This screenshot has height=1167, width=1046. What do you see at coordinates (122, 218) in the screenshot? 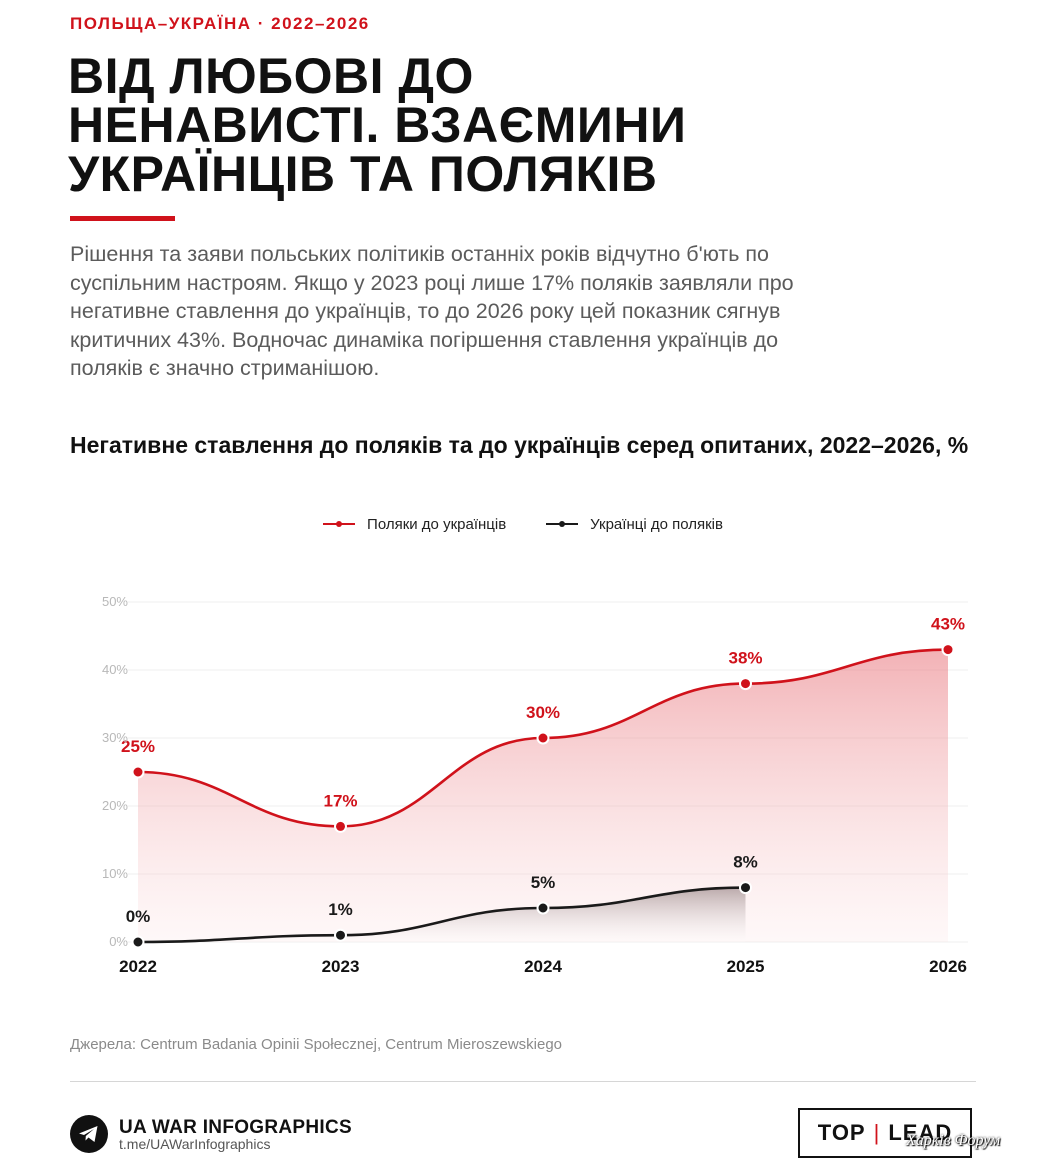
I see `accent-rule` at bounding box center [122, 218].